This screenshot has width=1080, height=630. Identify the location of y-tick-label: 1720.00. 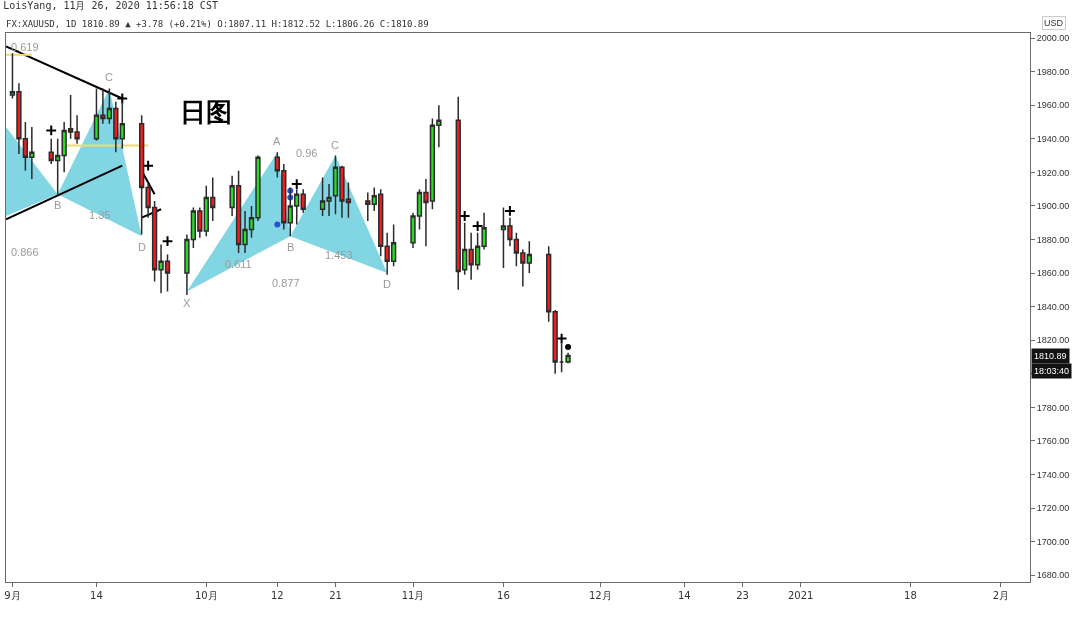
(1053, 508).